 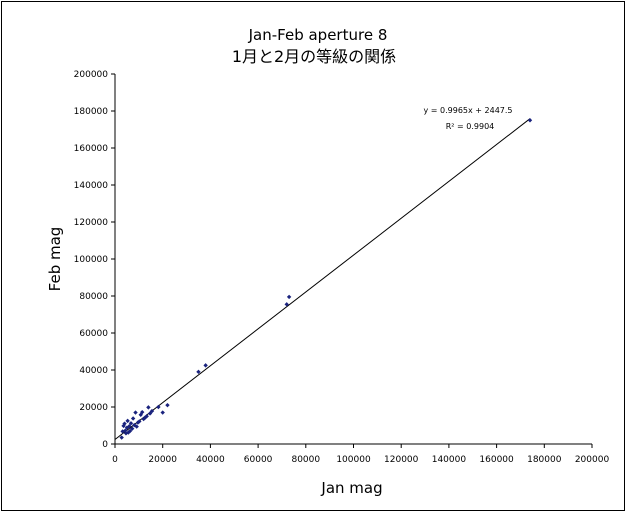 I want to click on y-tick-label: 200000, so click(x=91, y=75).